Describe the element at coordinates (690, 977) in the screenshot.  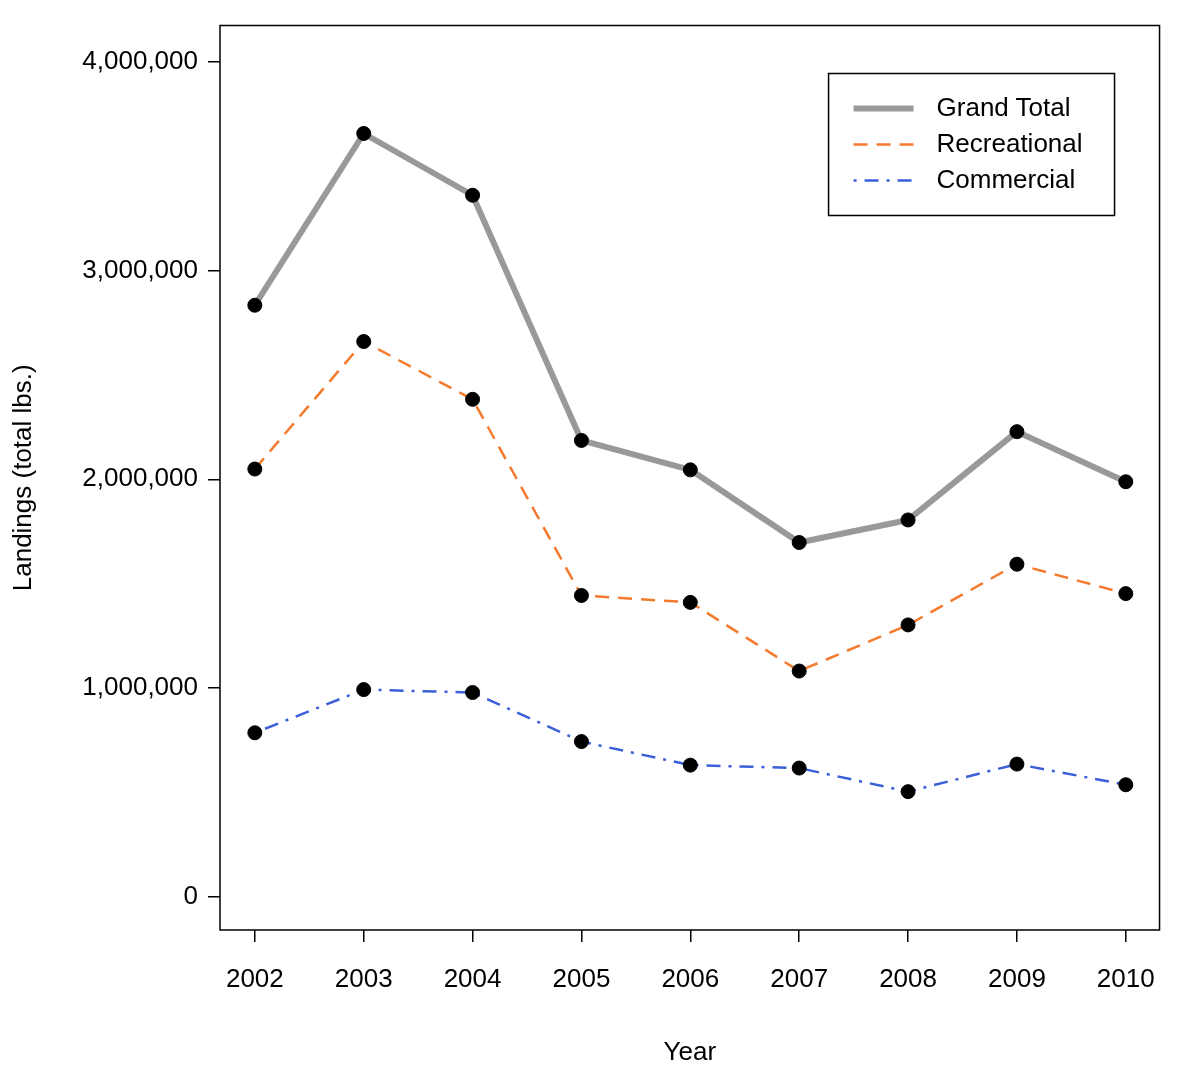
I see `x-tick-label: 2006` at that location.